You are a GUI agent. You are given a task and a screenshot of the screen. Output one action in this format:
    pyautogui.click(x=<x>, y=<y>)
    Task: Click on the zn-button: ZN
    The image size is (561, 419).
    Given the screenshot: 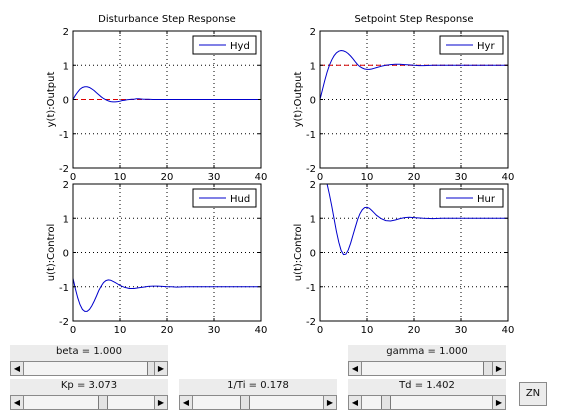 What is the action you would take?
    pyautogui.click(x=533, y=394)
    